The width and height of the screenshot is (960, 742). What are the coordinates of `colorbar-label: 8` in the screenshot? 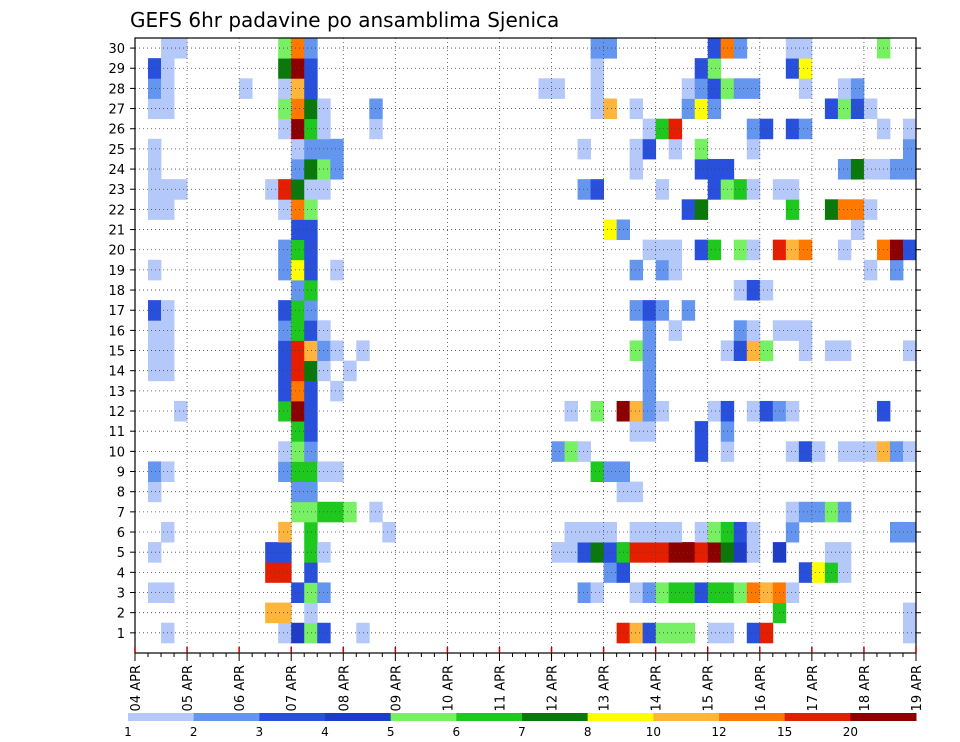 It's located at (588, 732).